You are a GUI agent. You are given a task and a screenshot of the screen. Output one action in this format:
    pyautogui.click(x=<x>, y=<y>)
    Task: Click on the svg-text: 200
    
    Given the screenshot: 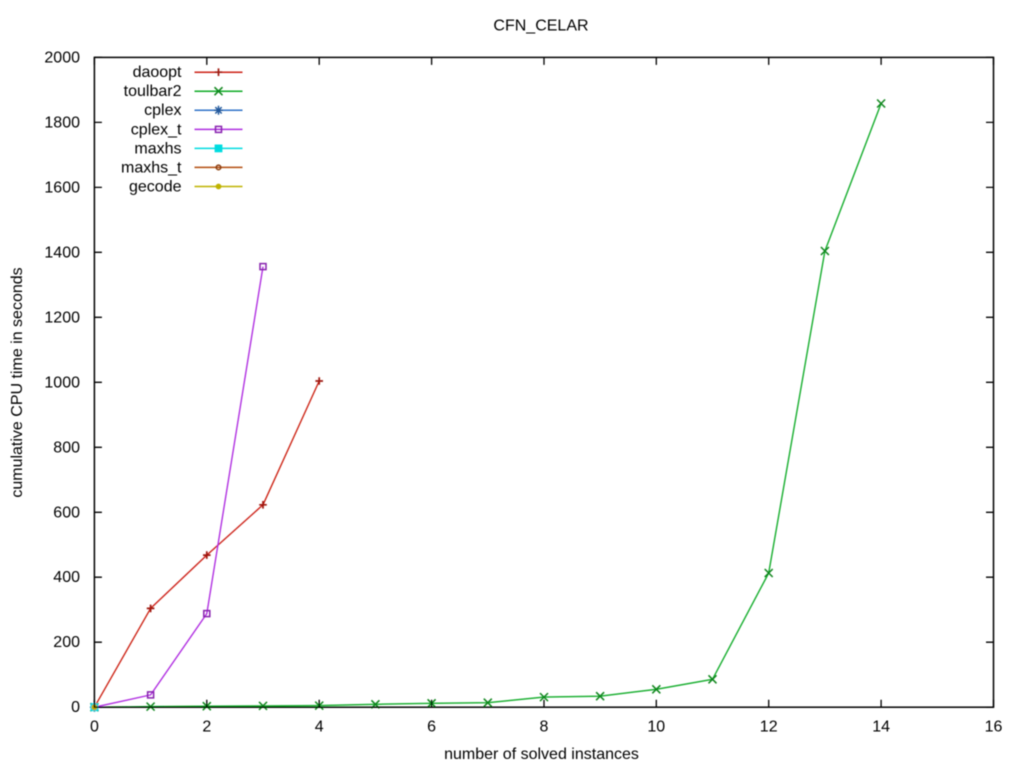 What is the action you would take?
    pyautogui.click(x=66, y=642)
    